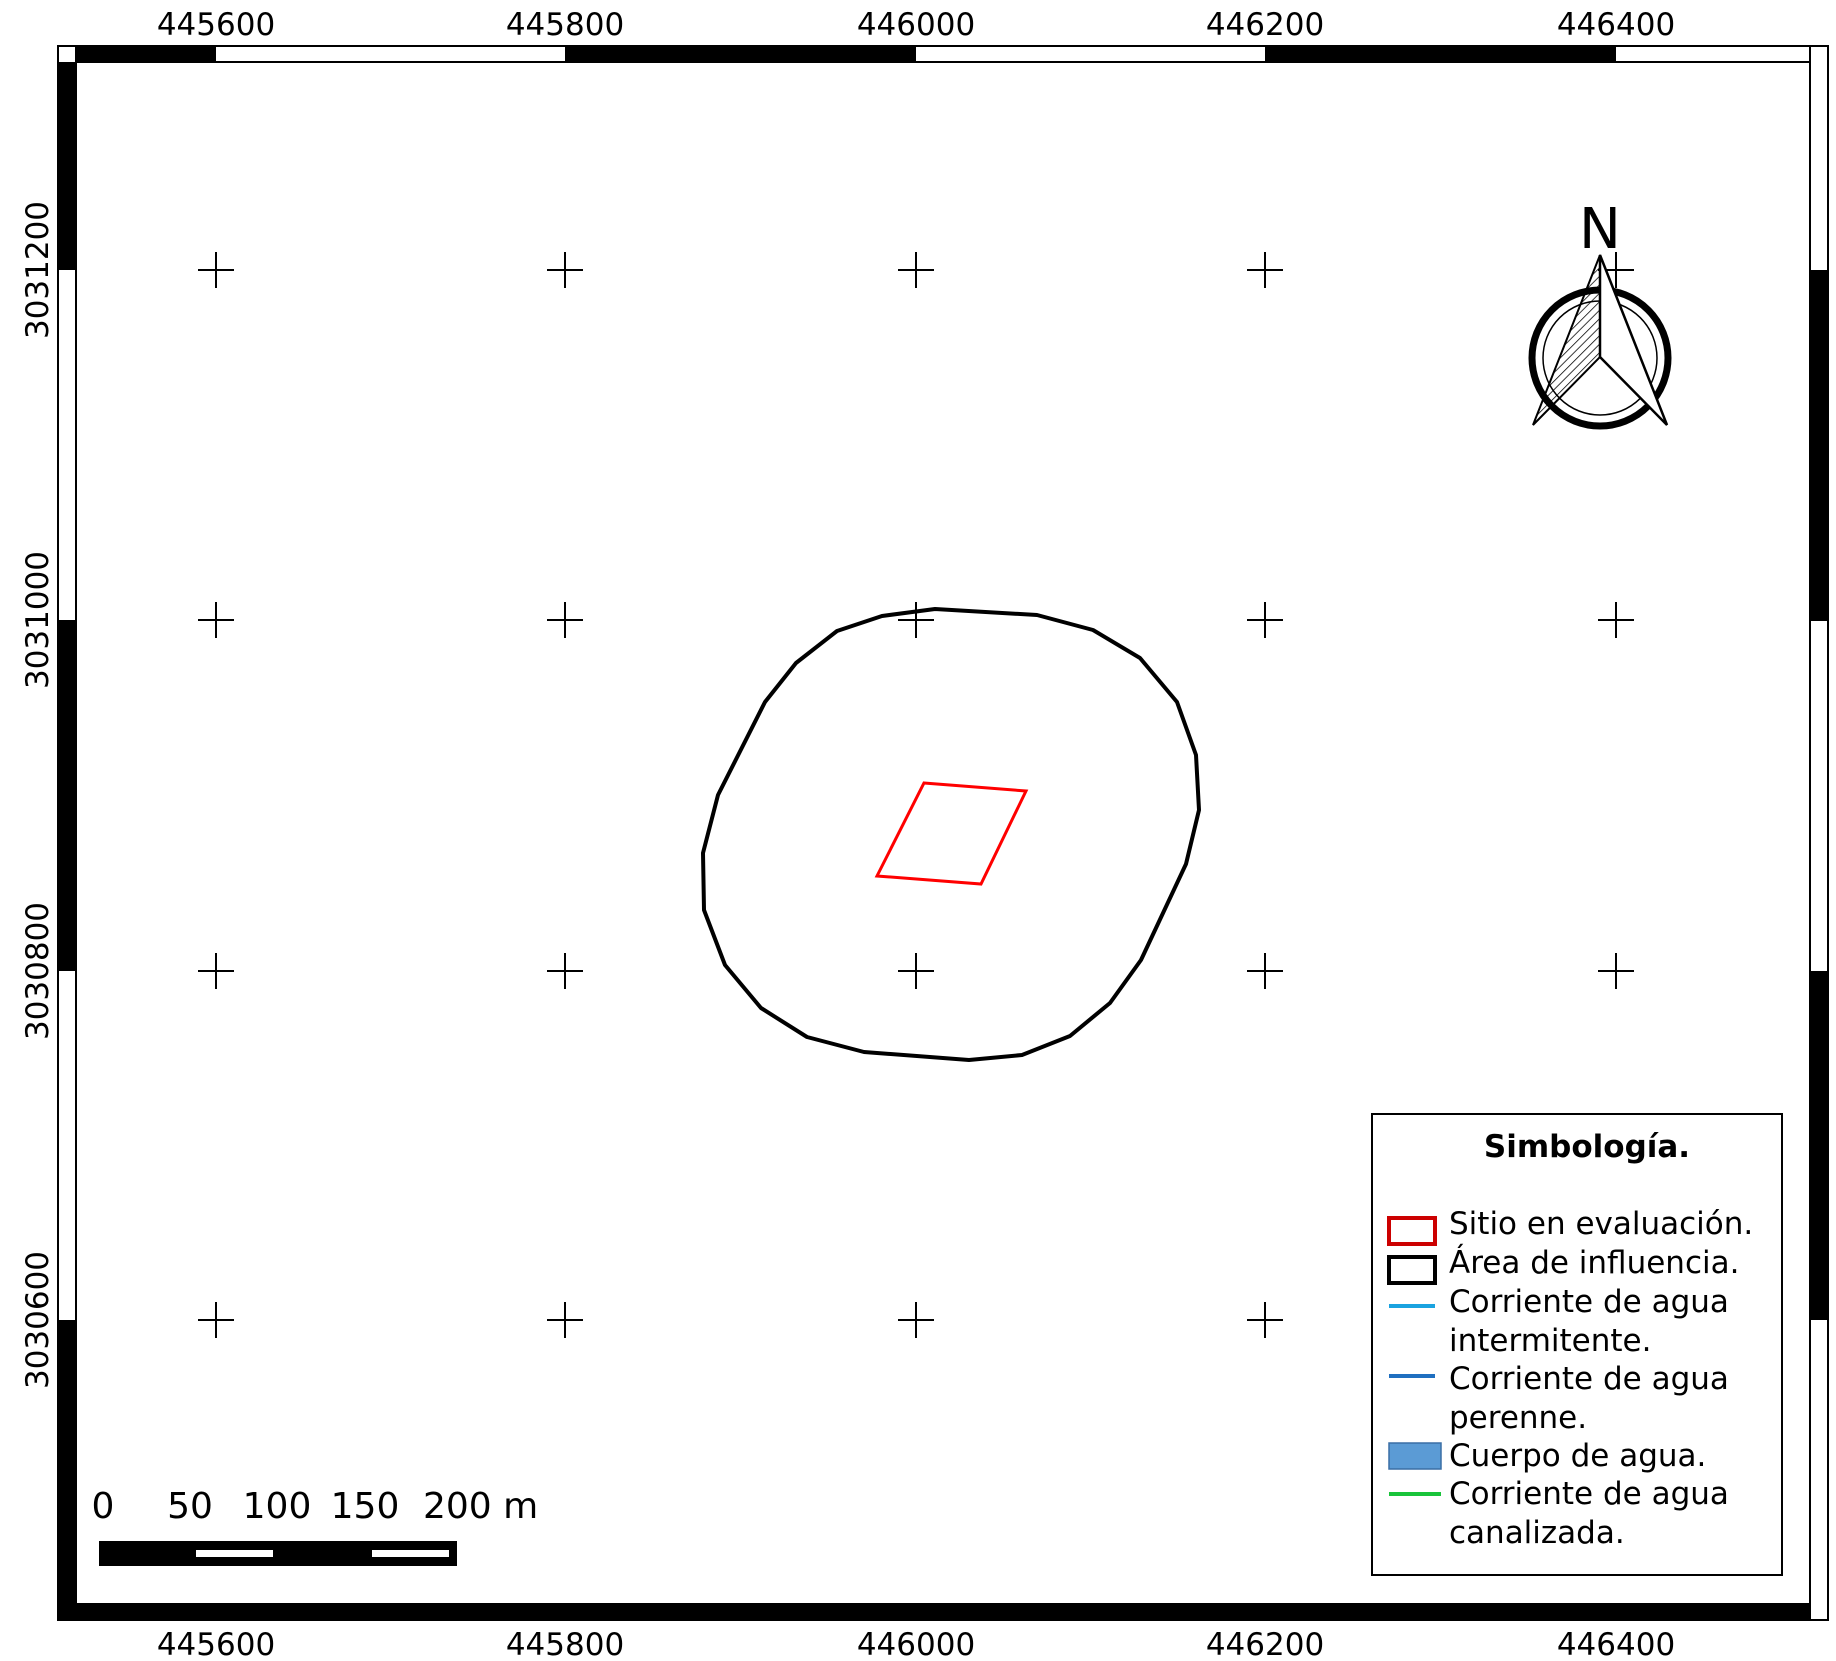 Image resolution: width=1836 pixels, height=1661 pixels. I want to click on legend-label: Cuerpo de agua., so click(1577, 1456).